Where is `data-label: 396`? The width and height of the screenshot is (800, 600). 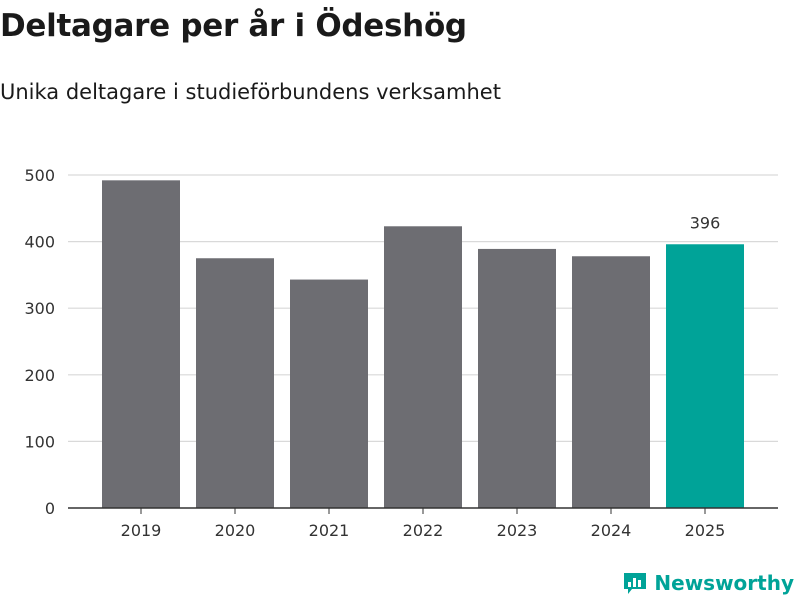
data-label: 396 is located at coordinates (705, 222).